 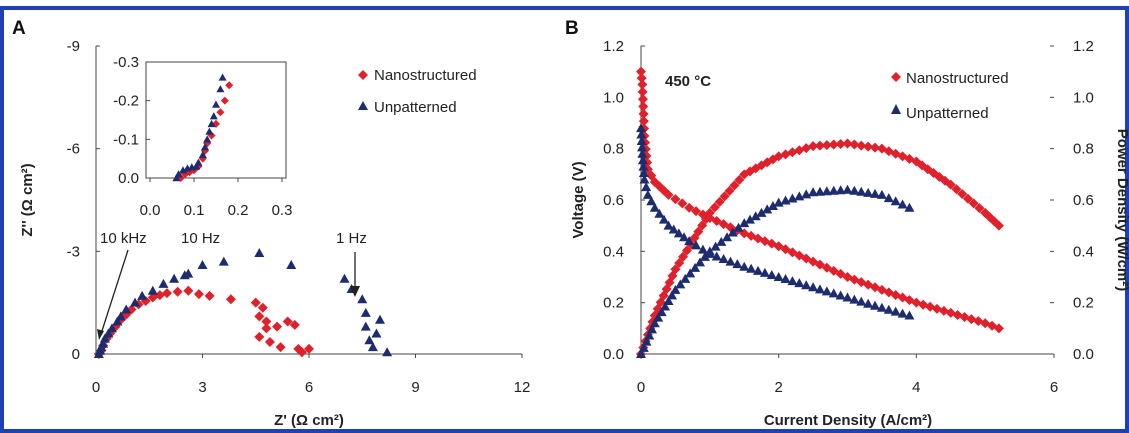 I want to click on temperature-annotation: 450 °C, so click(x=688, y=81).